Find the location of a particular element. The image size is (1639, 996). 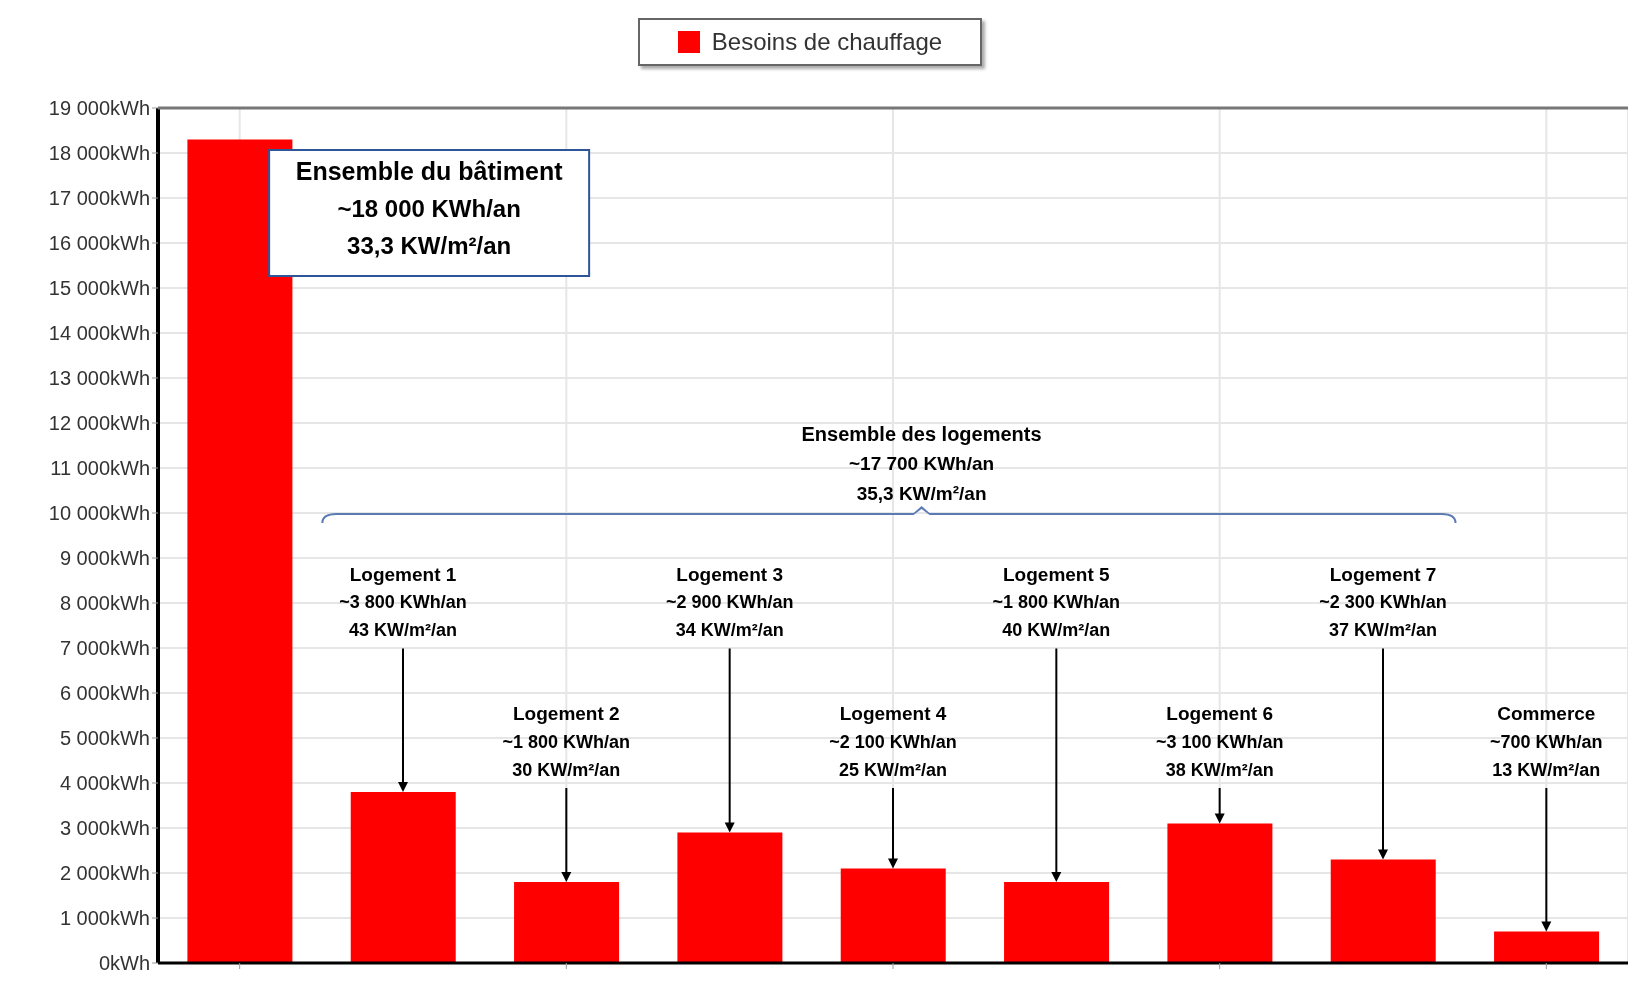

legend-label: Besoins de chauffage is located at coordinates (827, 42).